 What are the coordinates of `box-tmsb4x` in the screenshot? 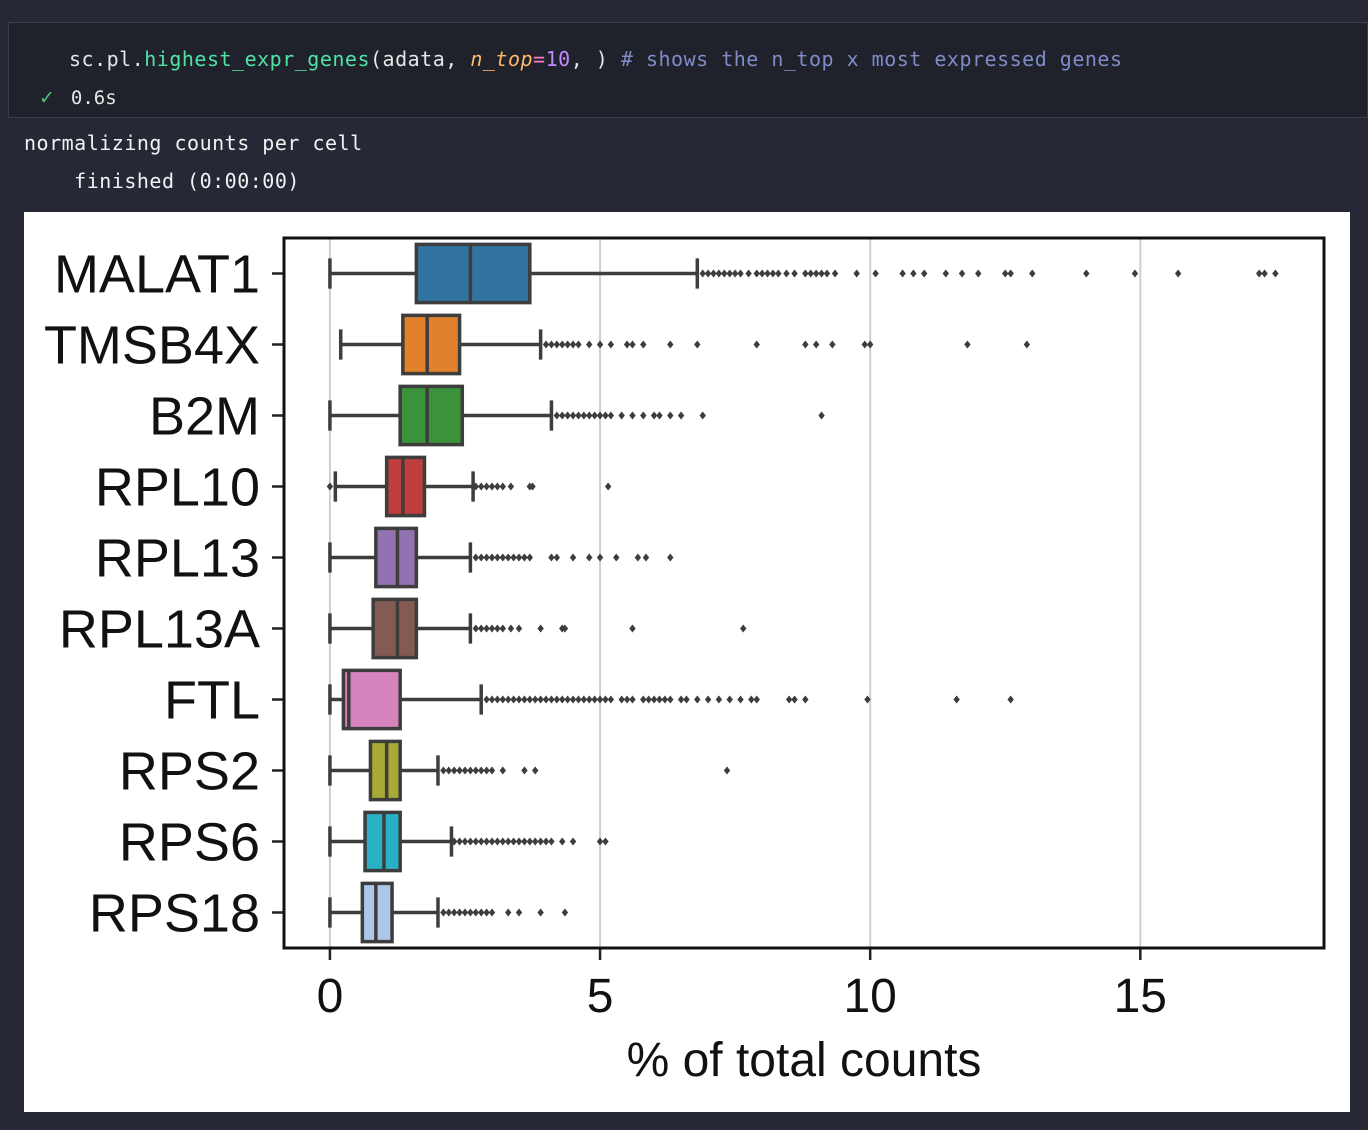 It's located at (431, 344).